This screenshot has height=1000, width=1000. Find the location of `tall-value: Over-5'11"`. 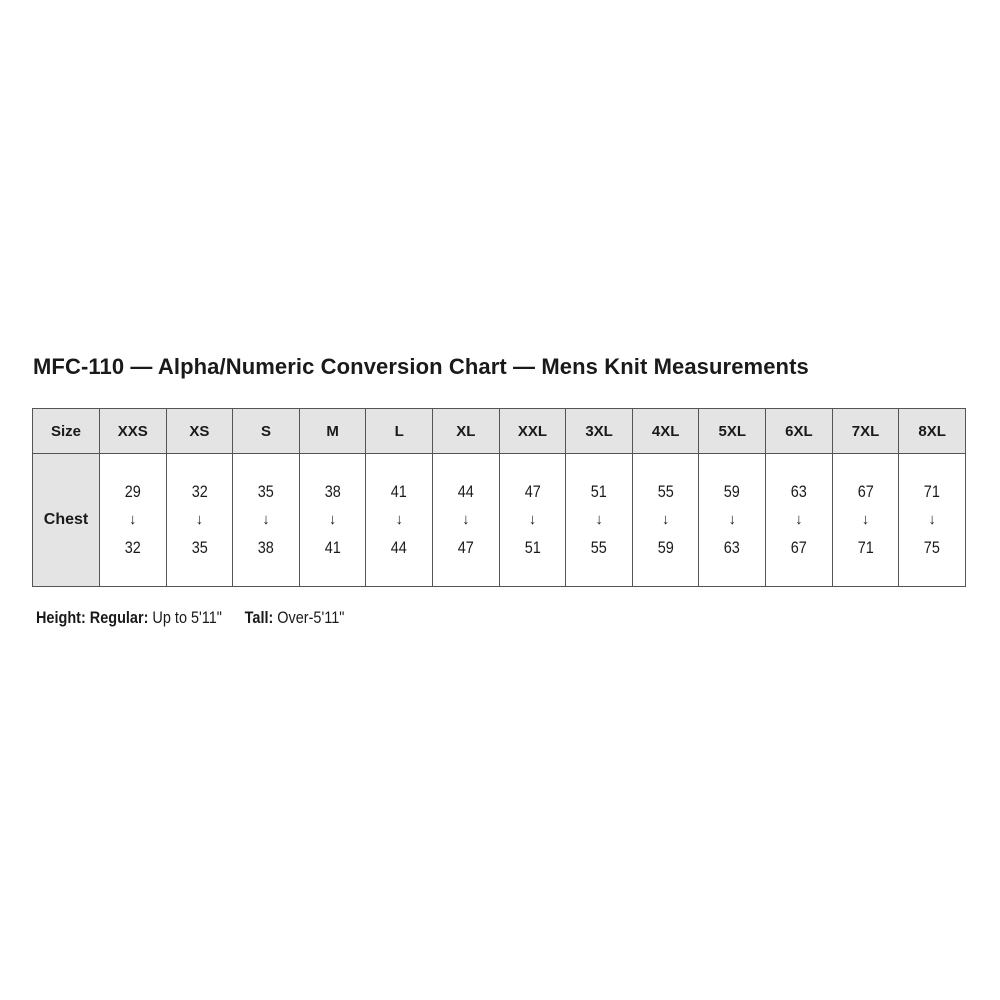

tall-value: Over-5'11" is located at coordinates (311, 617).